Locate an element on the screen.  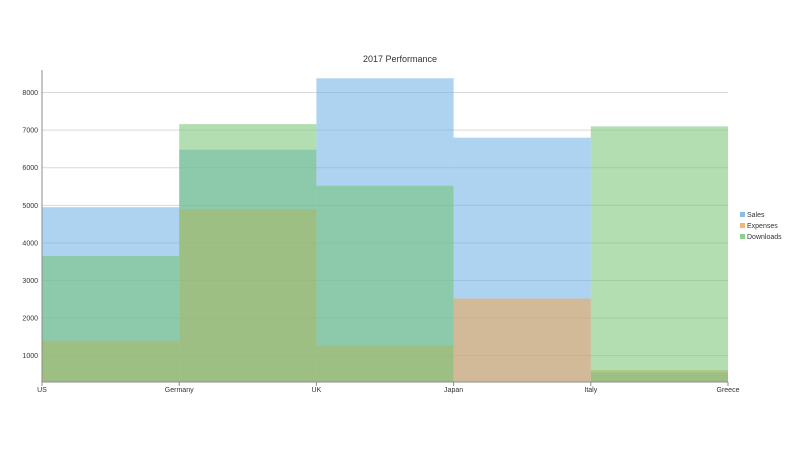
step-area-downloads-us is located at coordinates (111, 319).